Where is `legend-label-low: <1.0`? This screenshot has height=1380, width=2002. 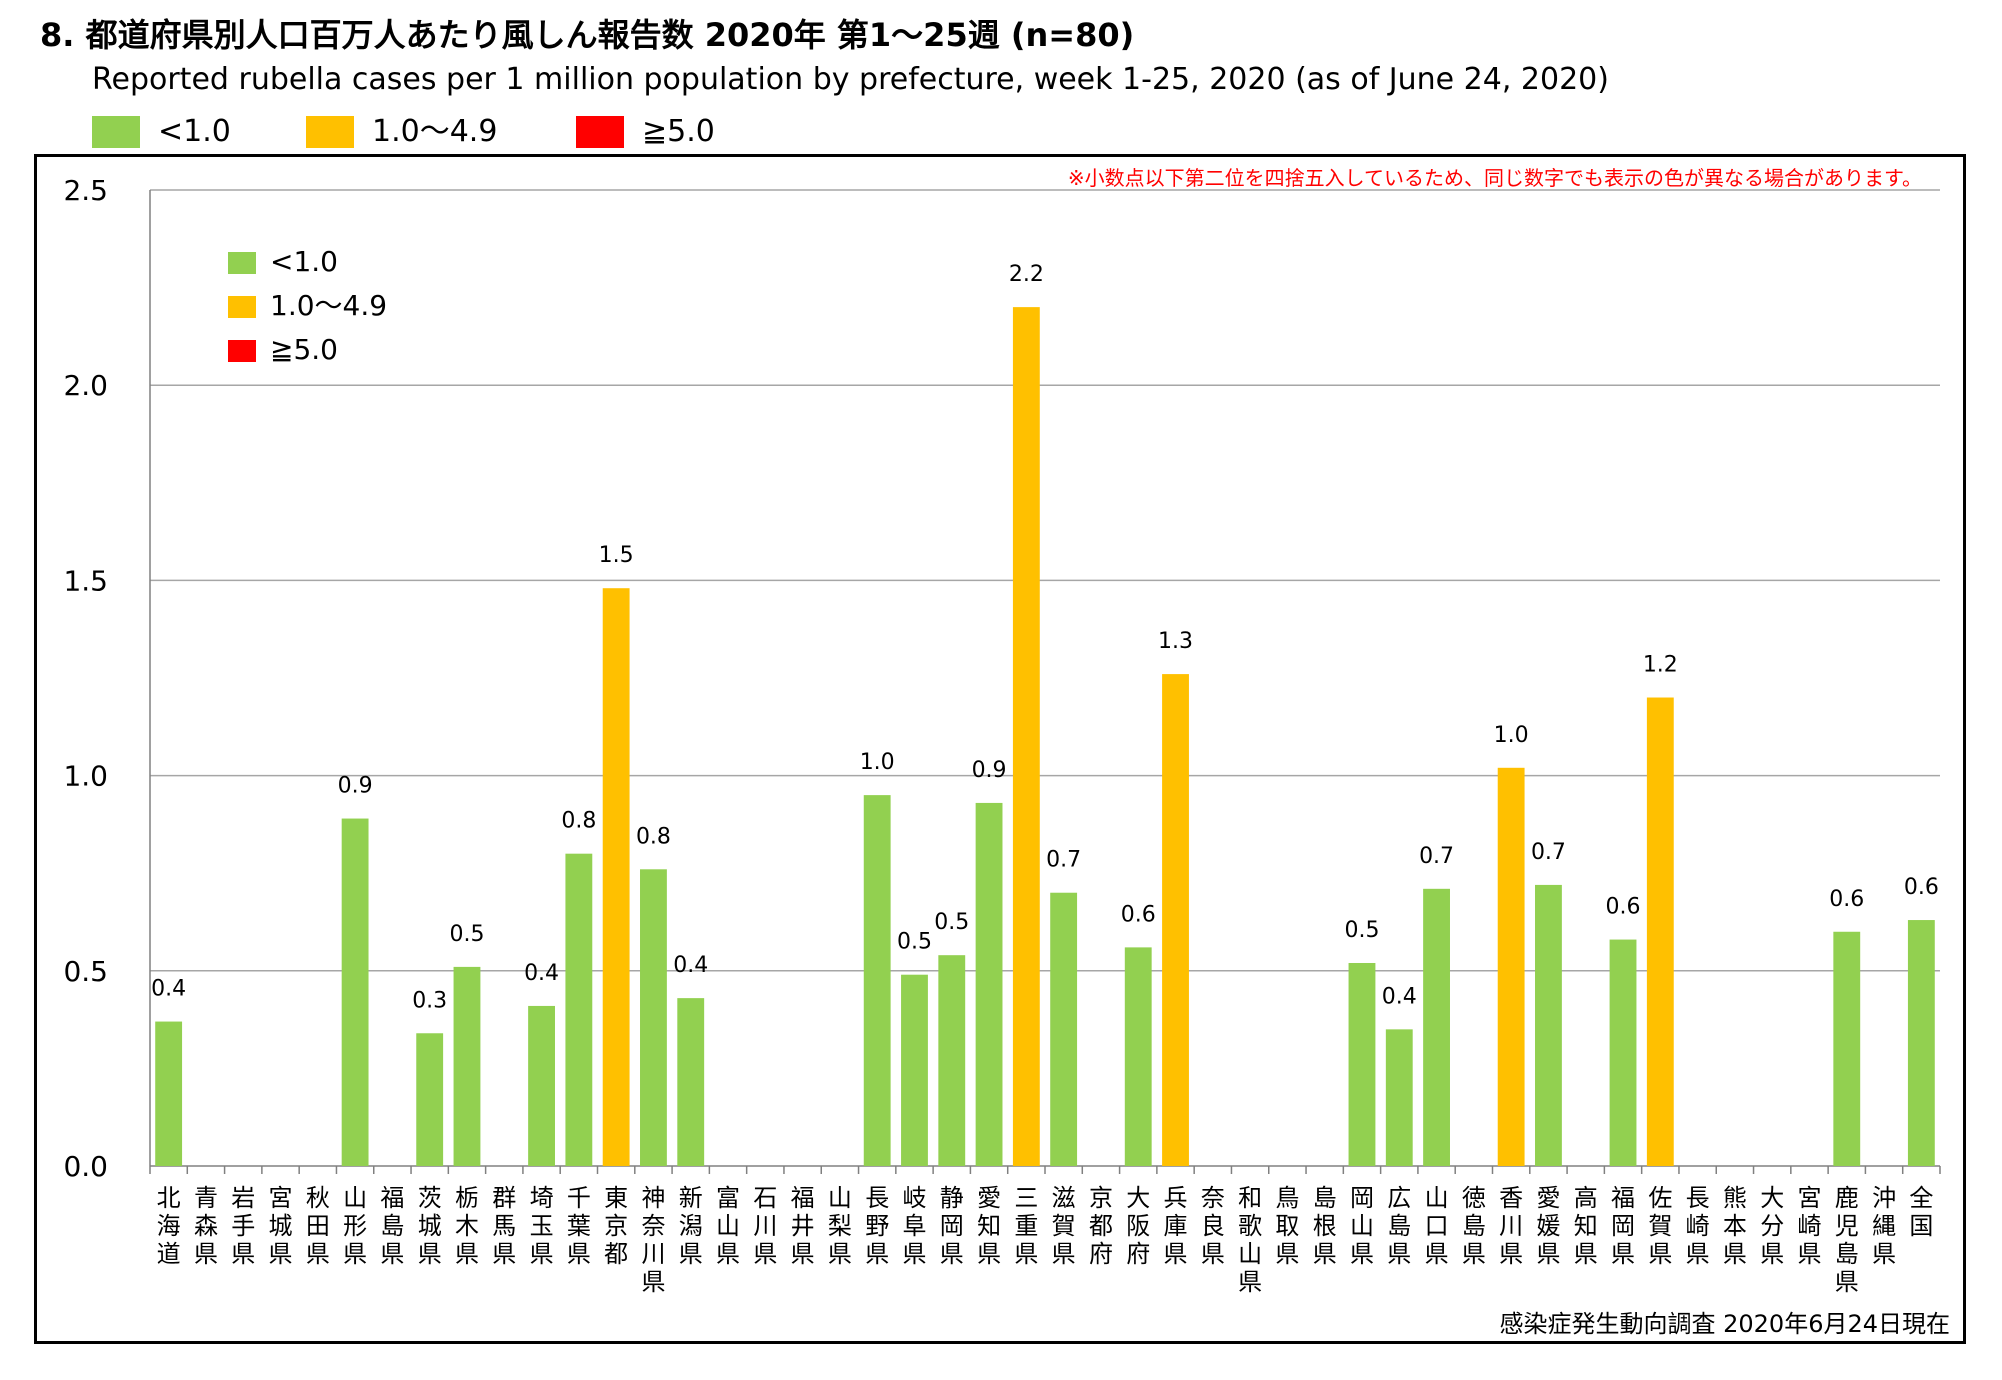 legend-label-low: <1.0 is located at coordinates (194, 131).